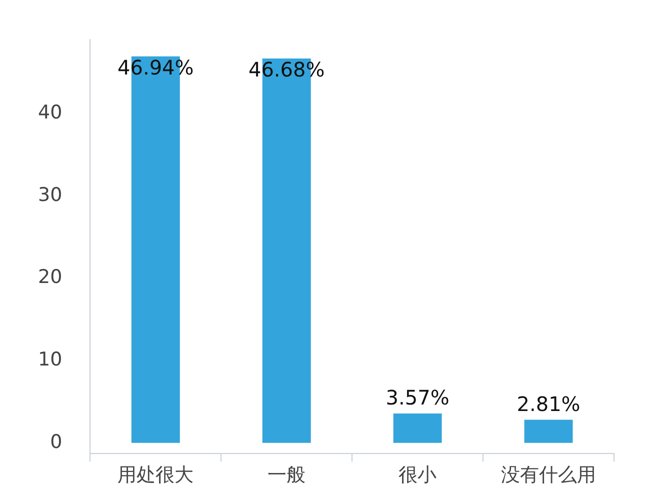 The image size is (658, 493). What do you see at coordinates (156, 475) in the screenshot?
I see `x-tick-label: 用处很大` at bounding box center [156, 475].